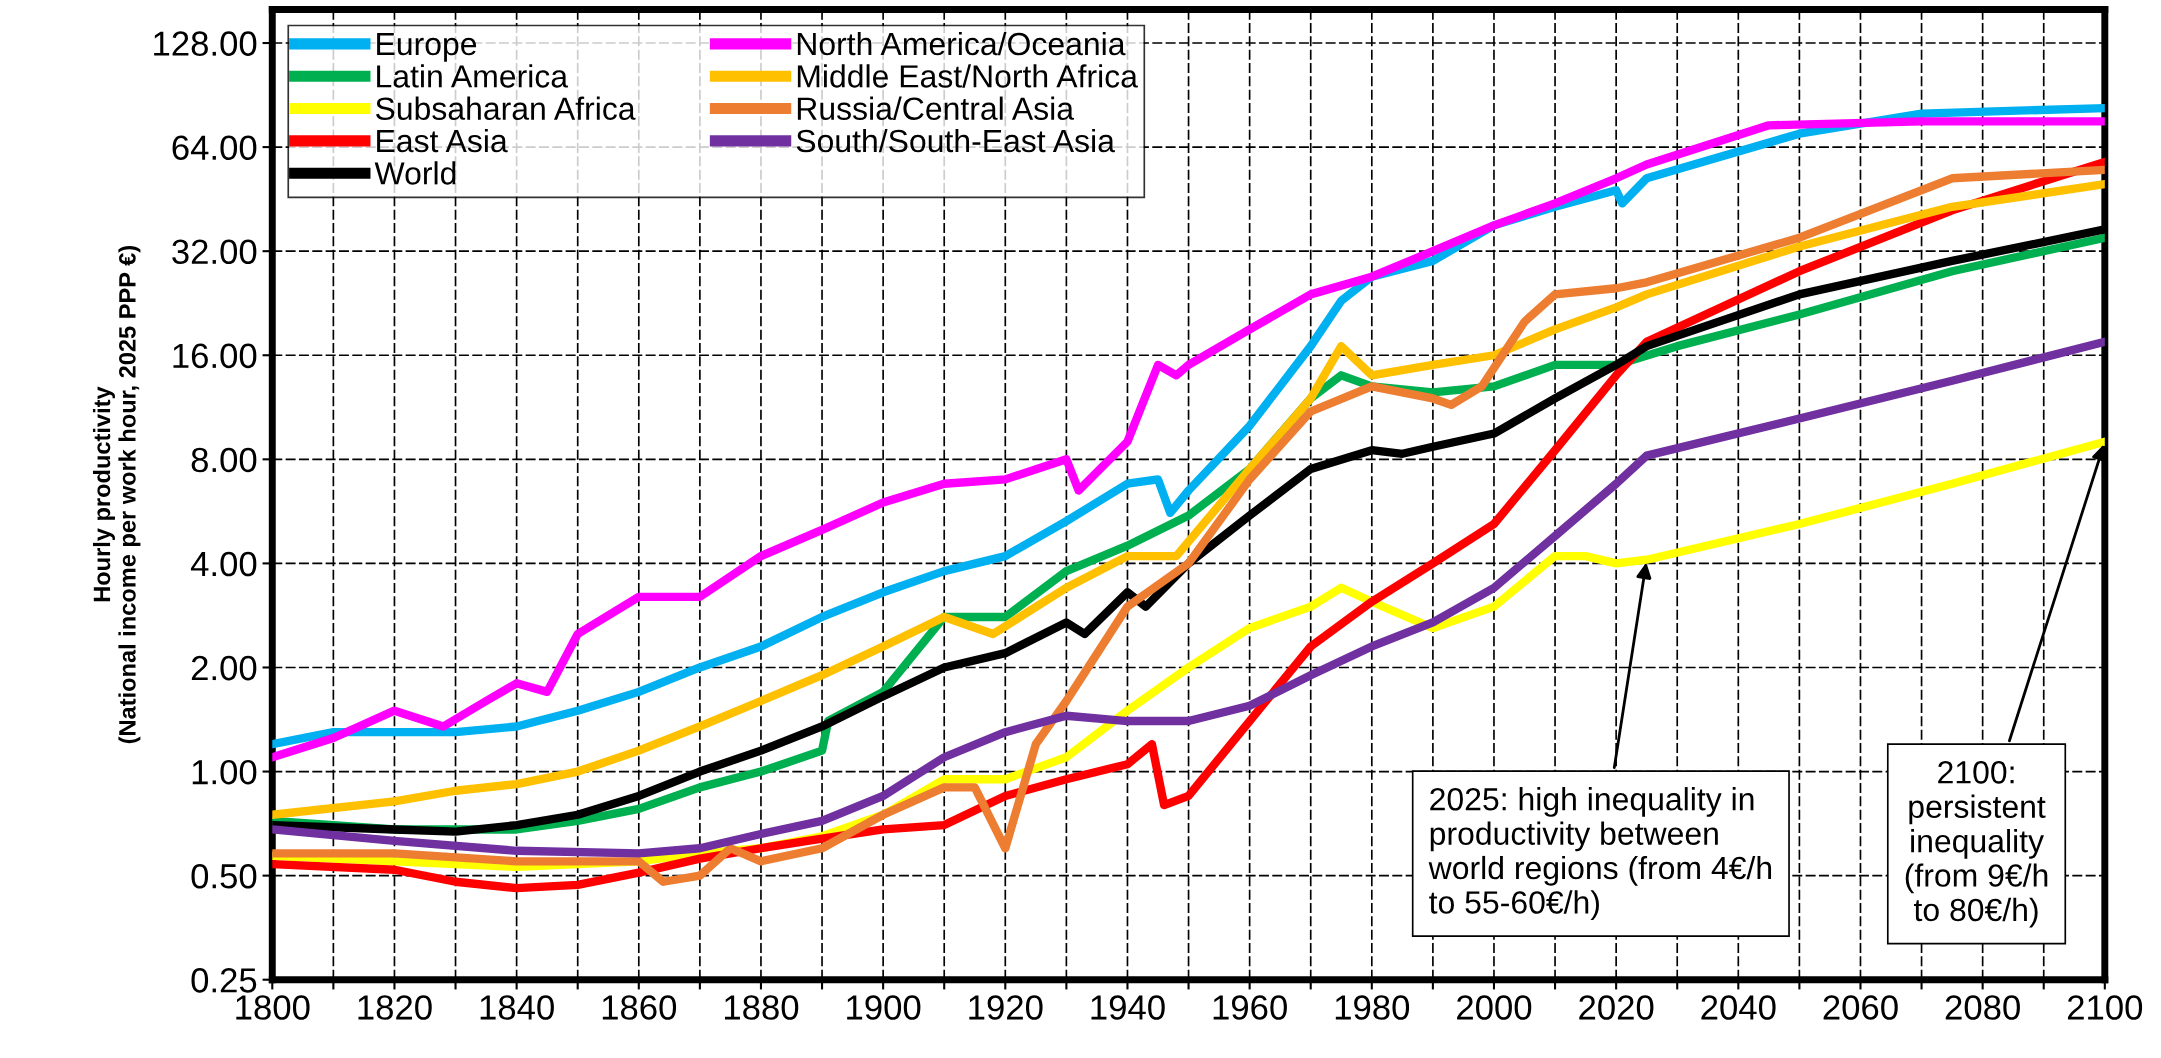  What do you see at coordinates (224, 772) in the screenshot?
I see `y-tick-label: 1.00` at bounding box center [224, 772].